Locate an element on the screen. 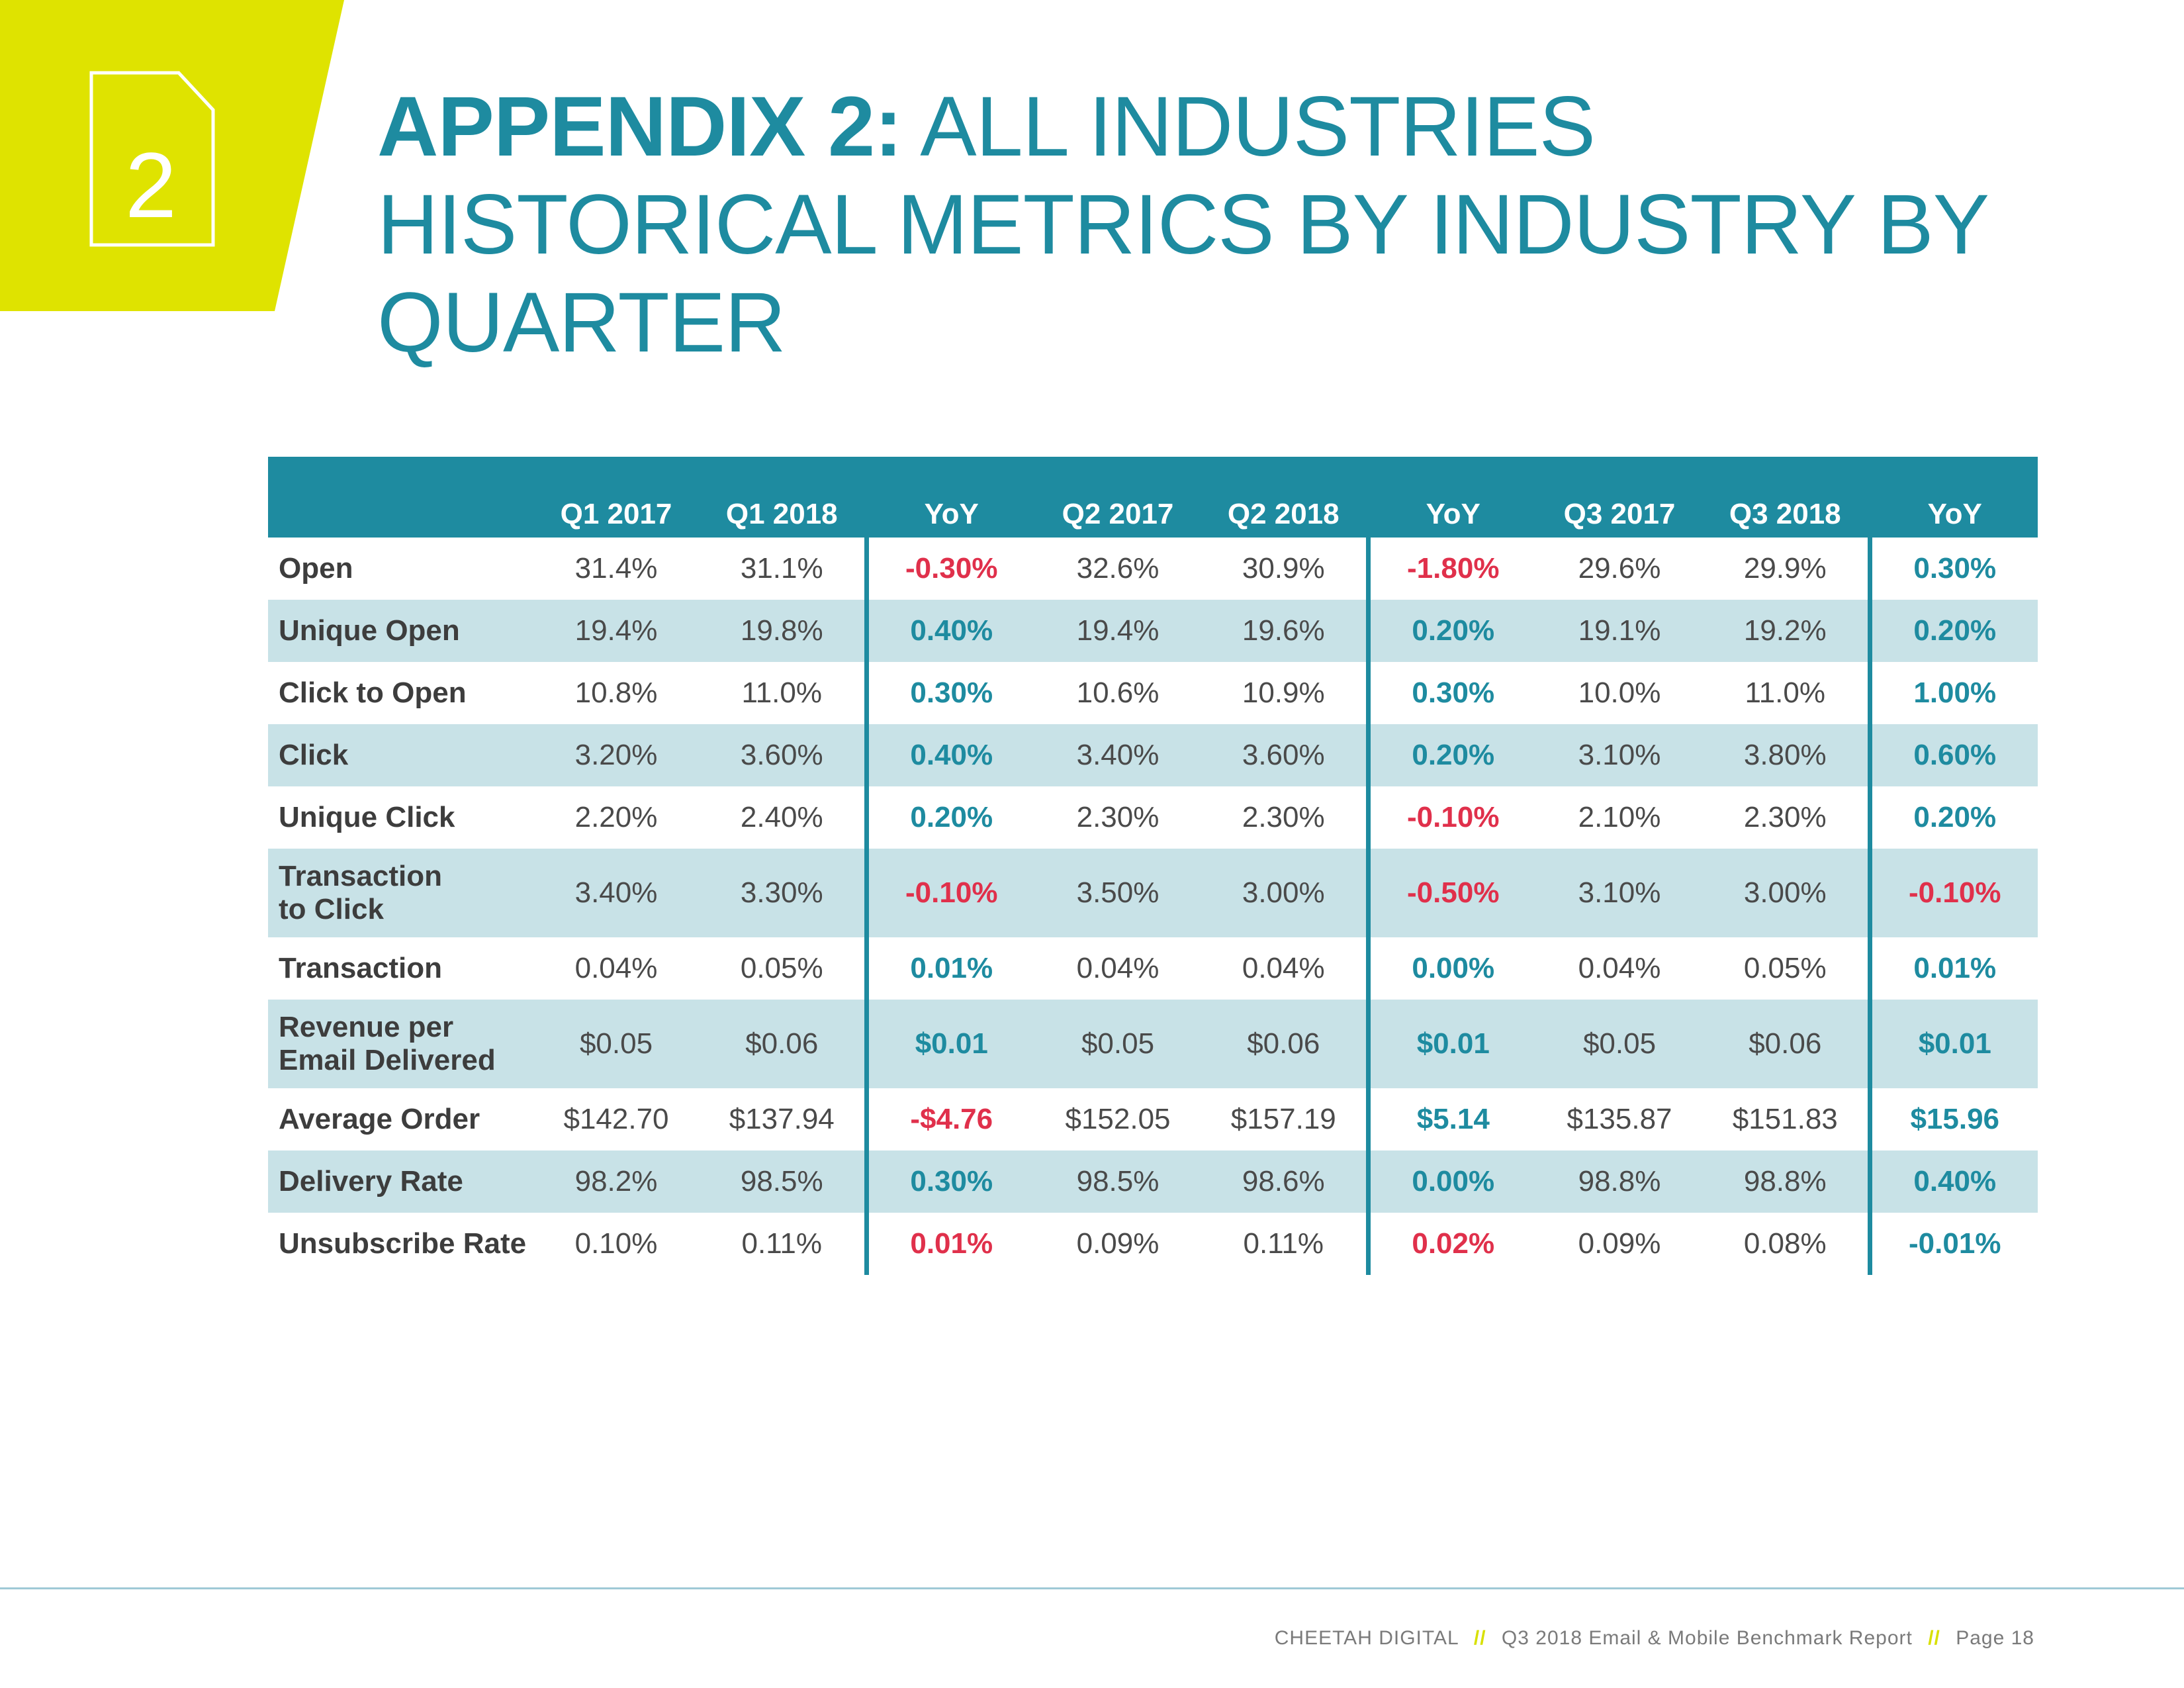  table-cell: 10.0% is located at coordinates (1619, 693).